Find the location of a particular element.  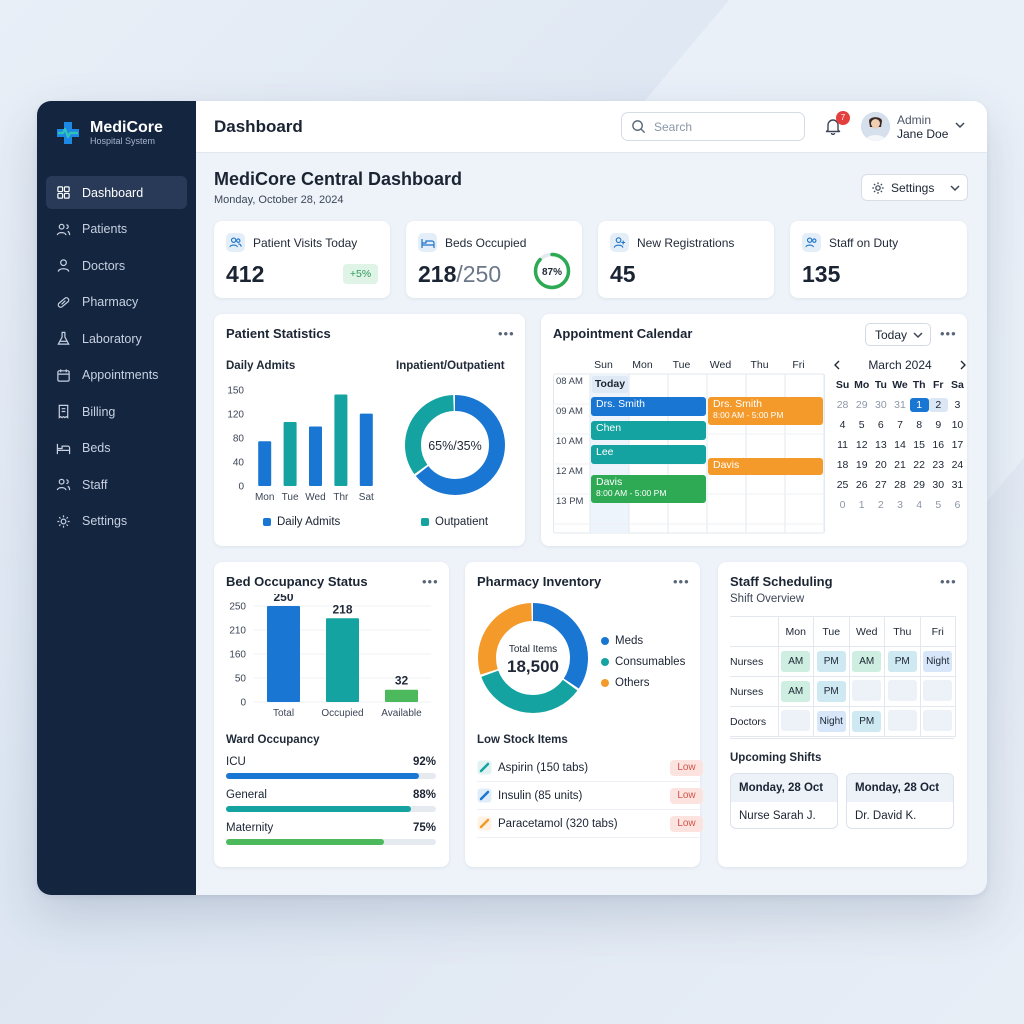

appointment-event: Davis is located at coordinates (765, 466).